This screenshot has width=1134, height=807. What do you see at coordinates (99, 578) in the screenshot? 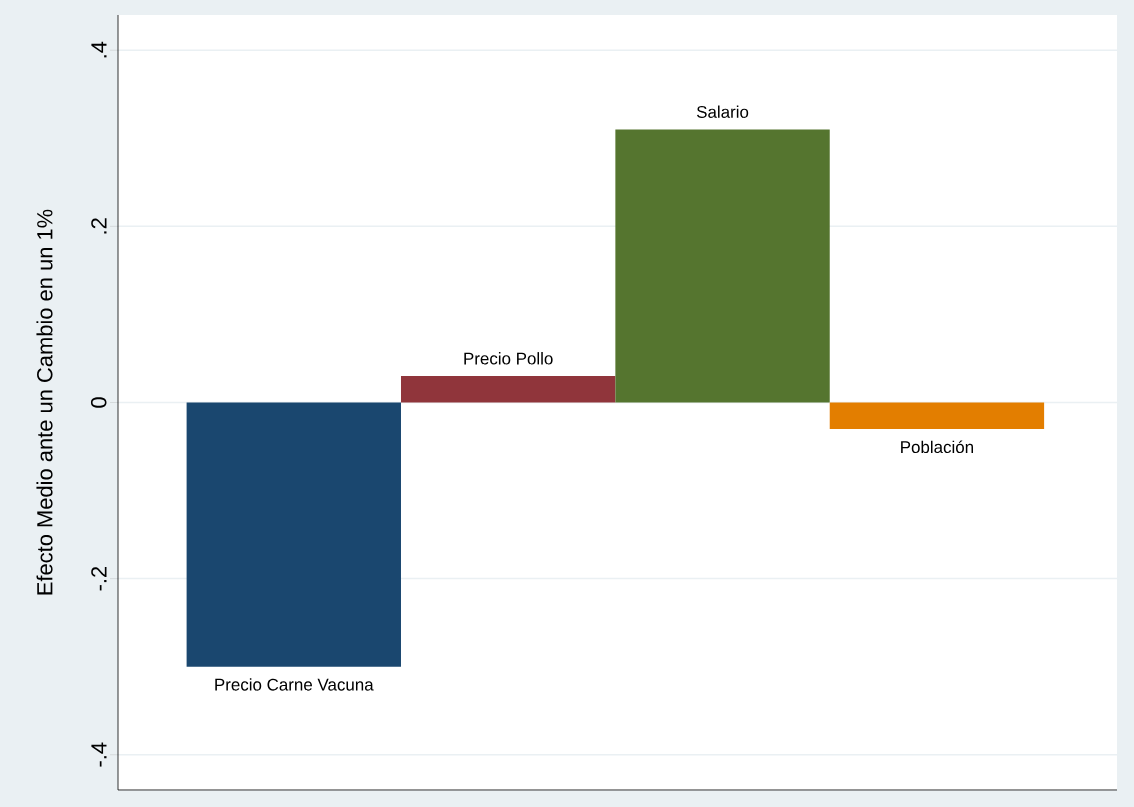
I see `y-tick-label: -.2` at bounding box center [99, 578].